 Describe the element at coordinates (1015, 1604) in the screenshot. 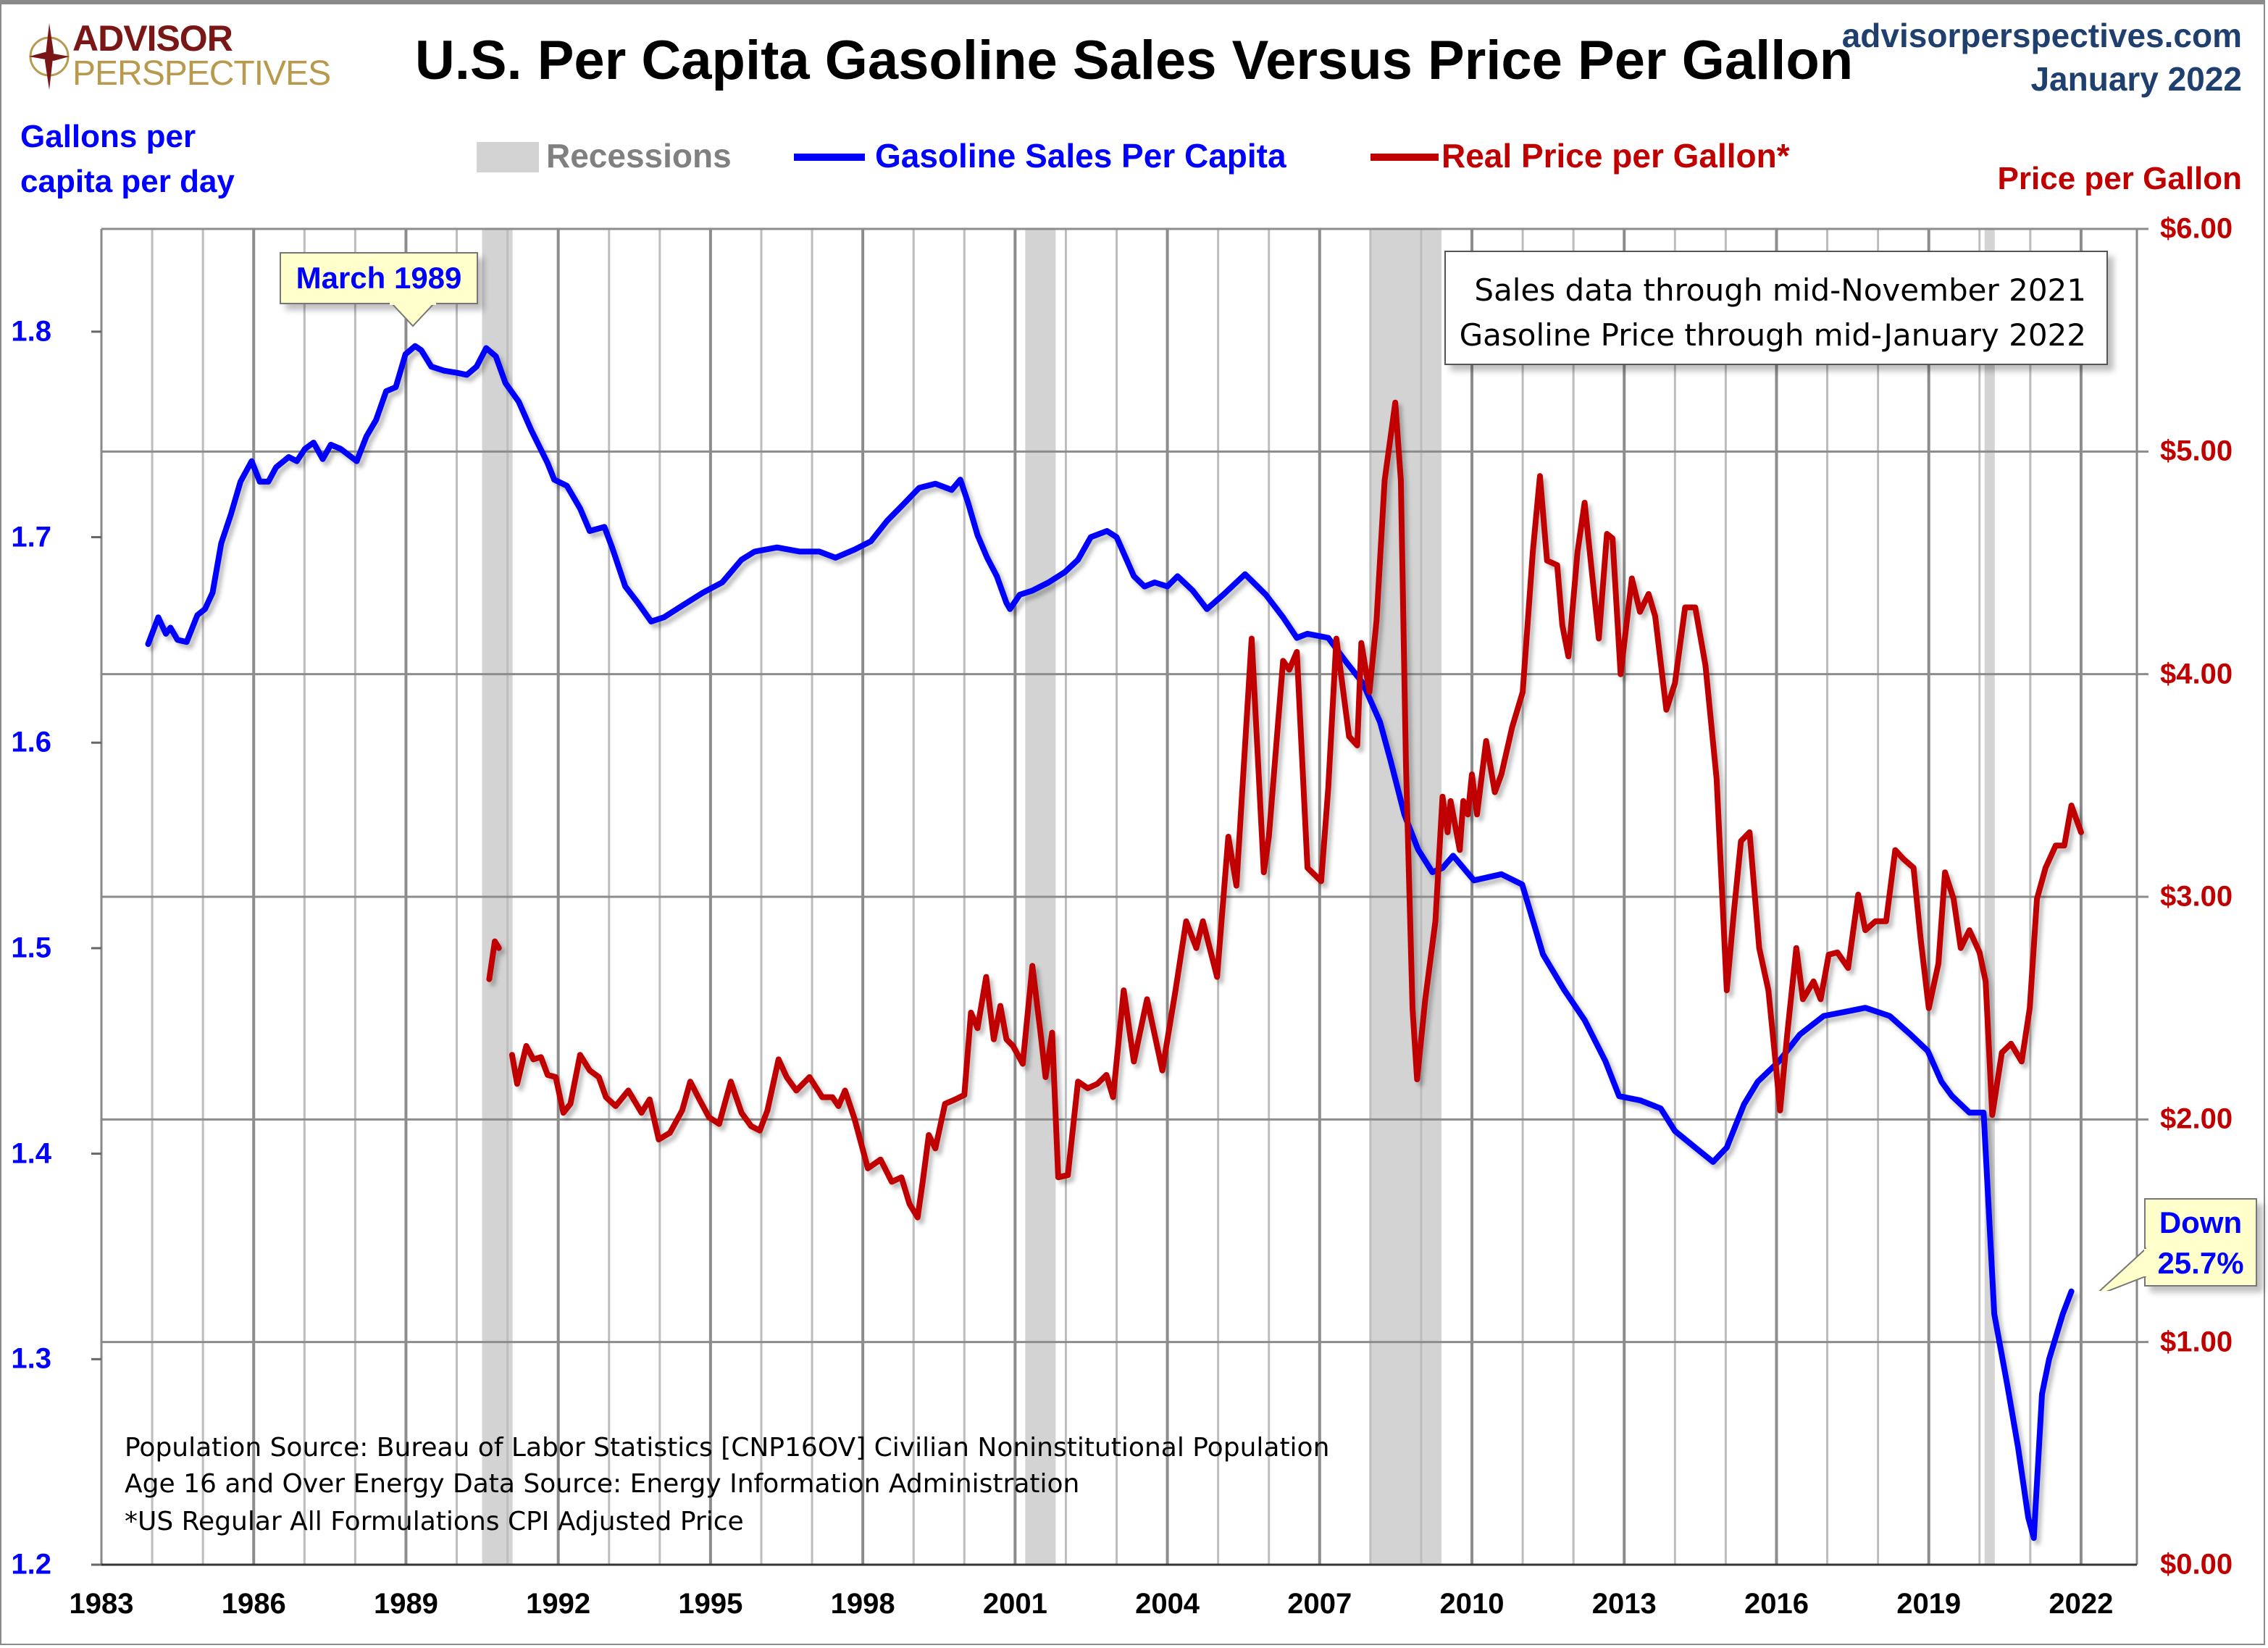

I see `x-tick-label: 2001` at that location.